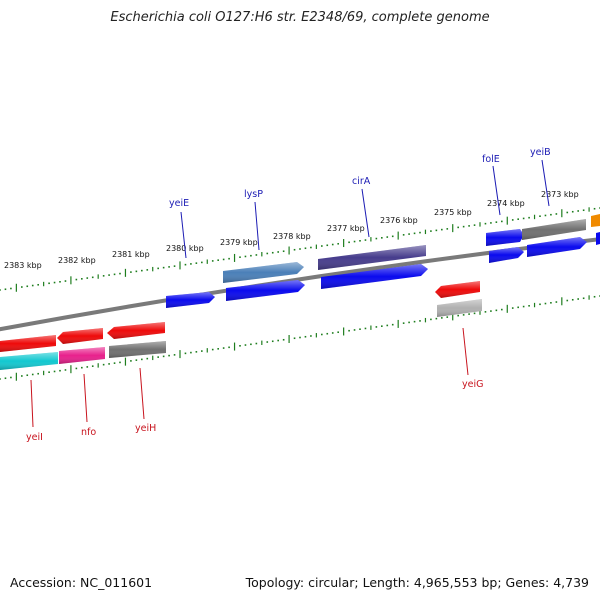 Image resolution: width=600 pixels, height=600 pixels. I want to click on forward-genes, so click(383, 261).